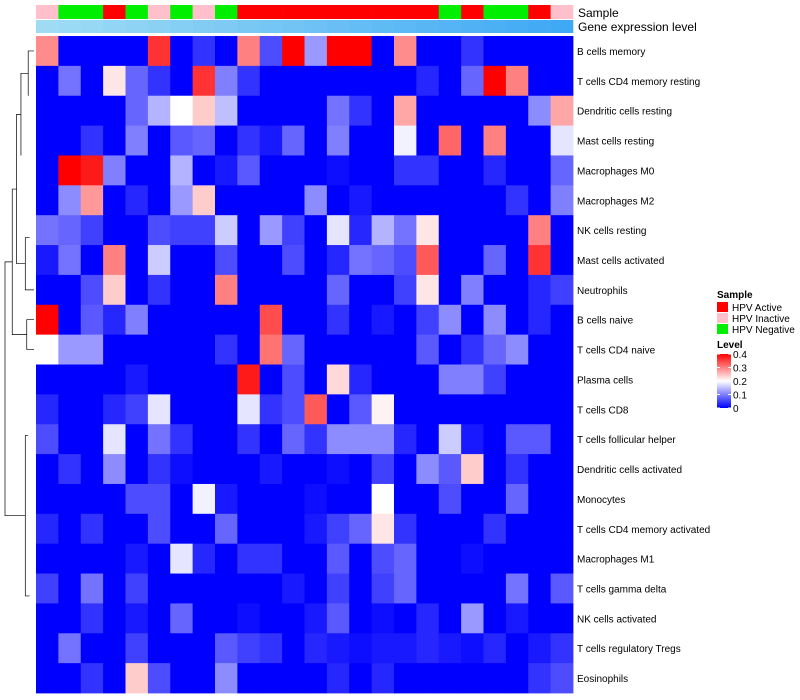  I want to click on level-tick-label: 0.2, so click(740, 382).